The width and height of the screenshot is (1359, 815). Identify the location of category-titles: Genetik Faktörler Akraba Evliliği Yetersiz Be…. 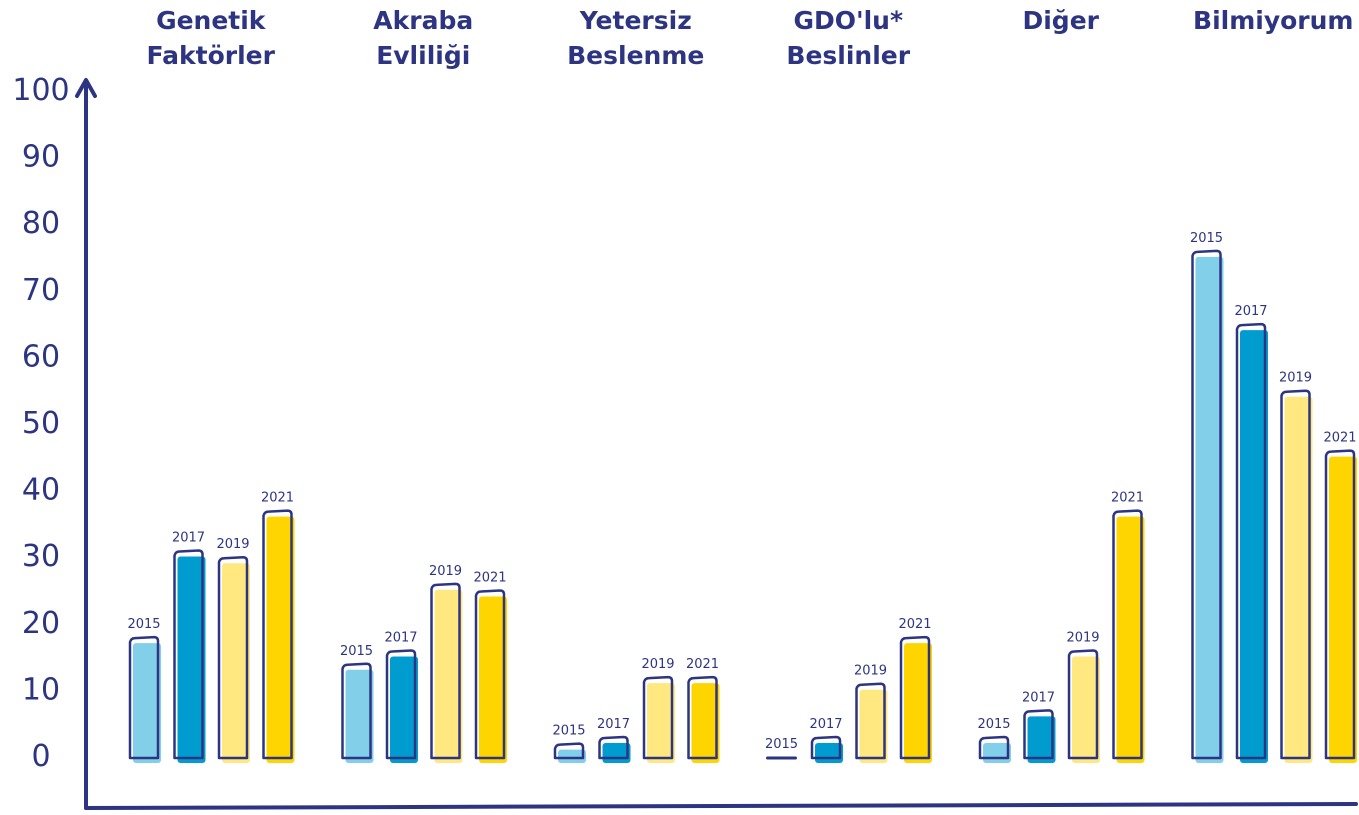
(750, 38).